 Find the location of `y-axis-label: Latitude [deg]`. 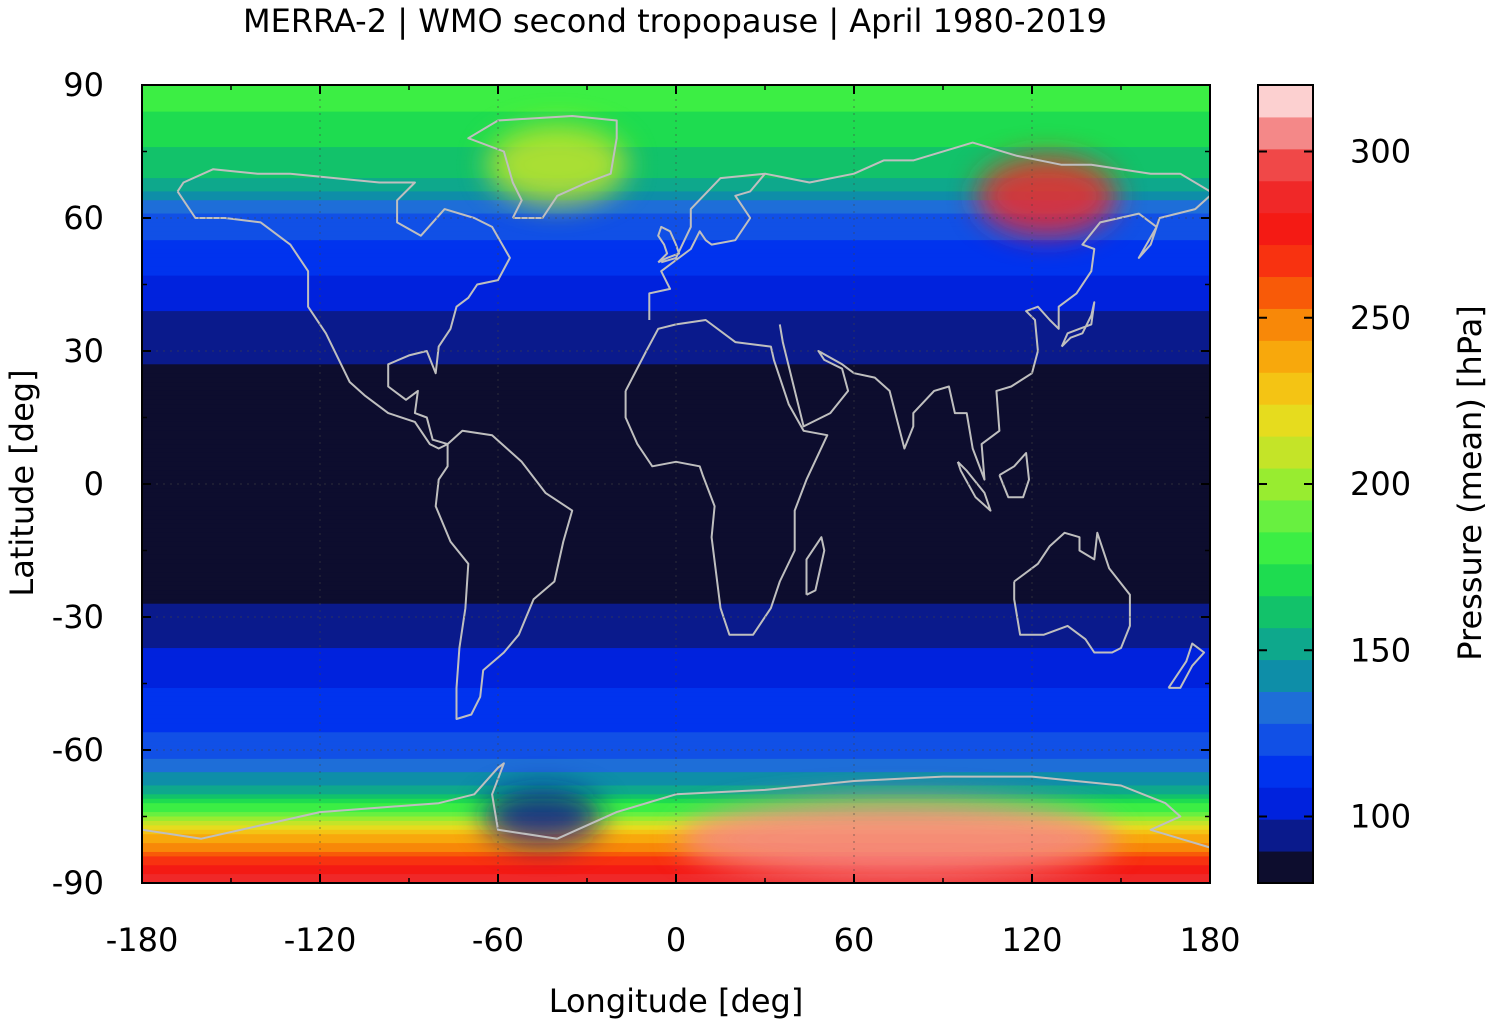

y-axis-label: Latitude [deg] is located at coordinates (22, 483).